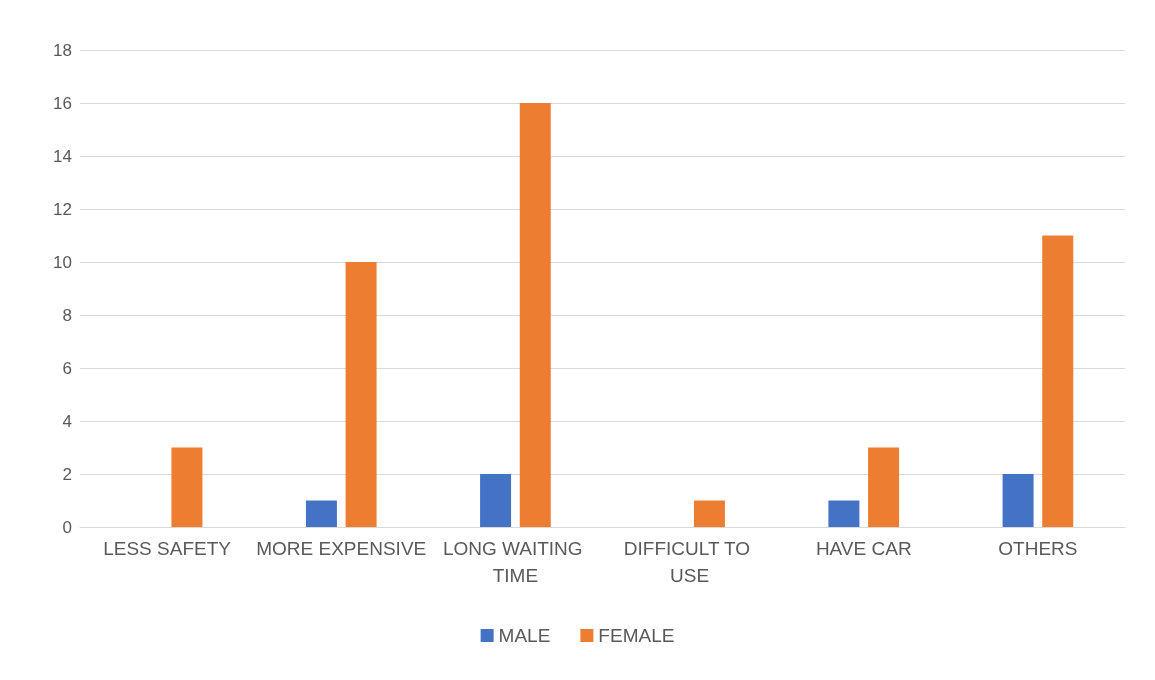 The image size is (1155, 680). Describe the element at coordinates (515, 562) in the screenshot. I see `x-tick-label: LONG WAITING TIME` at that location.